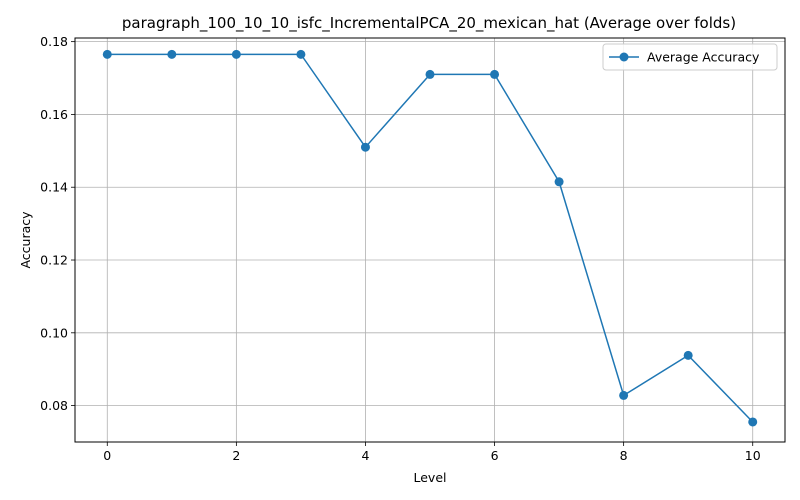 The image size is (800, 500). What do you see at coordinates (624, 57) in the screenshot?
I see `legend-marker-swatch` at bounding box center [624, 57].